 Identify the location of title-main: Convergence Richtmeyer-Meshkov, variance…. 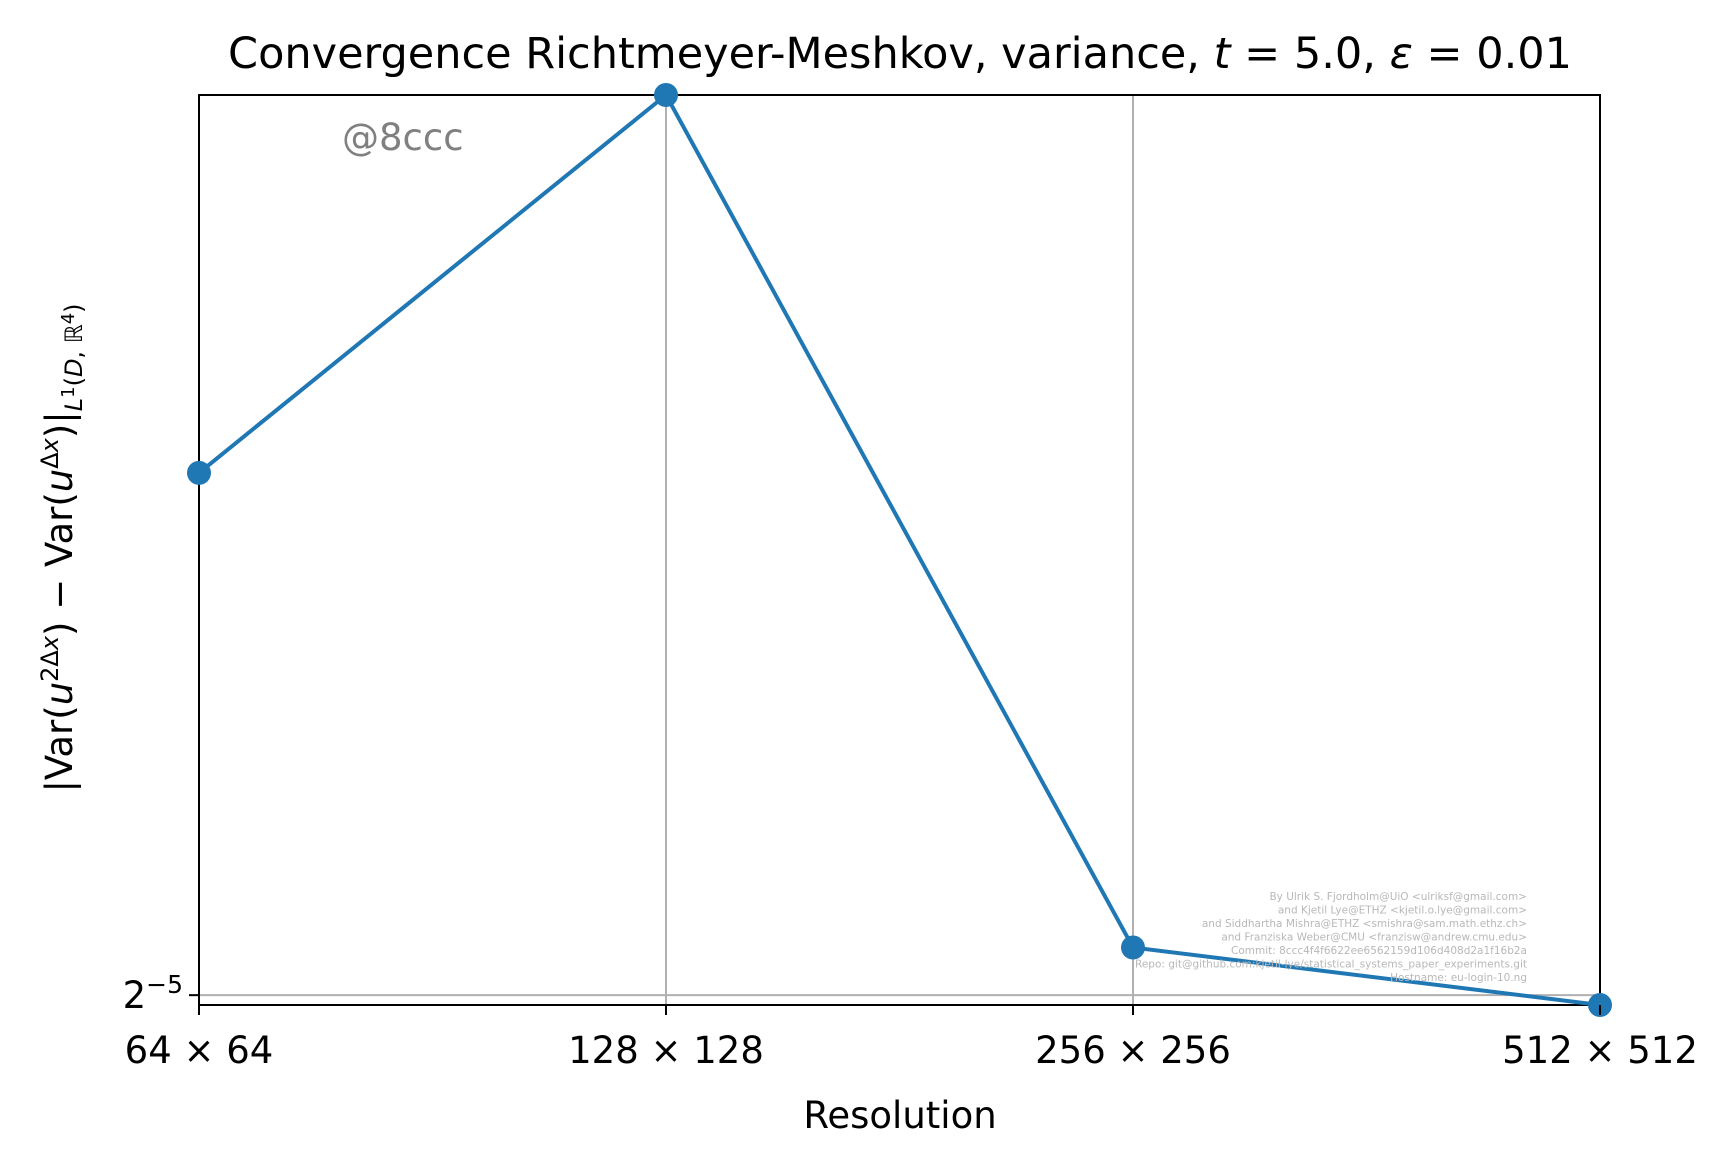
(721, 54).